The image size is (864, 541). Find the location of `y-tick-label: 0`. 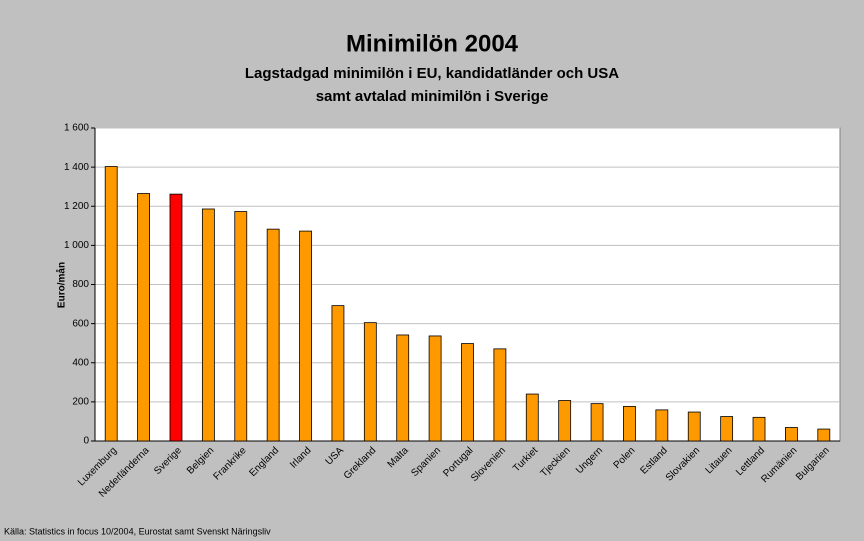

y-tick-label: 0 is located at coordinates (86, 441).